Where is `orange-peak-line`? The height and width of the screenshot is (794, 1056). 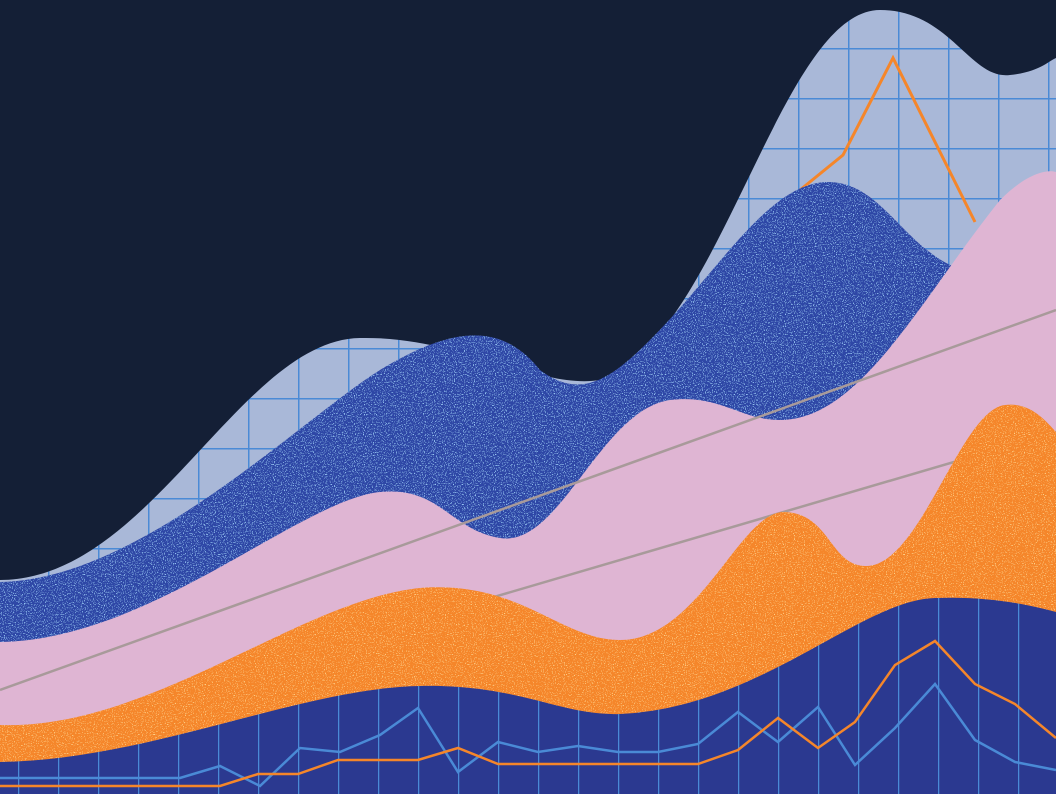
orange-peak-line is located at coordinates (888, 138).